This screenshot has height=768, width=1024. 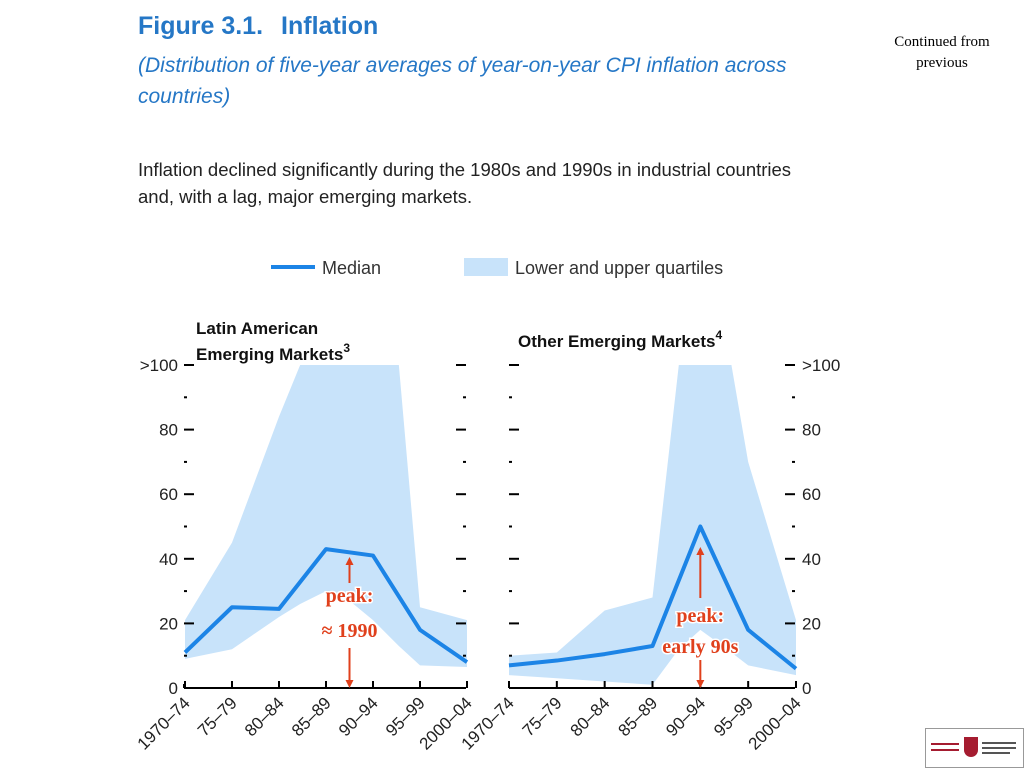 What do you see at coordinates (942, 52) in the screenshot?
I see `continued-note: Continued from previous` at bounding box center [942, 52].